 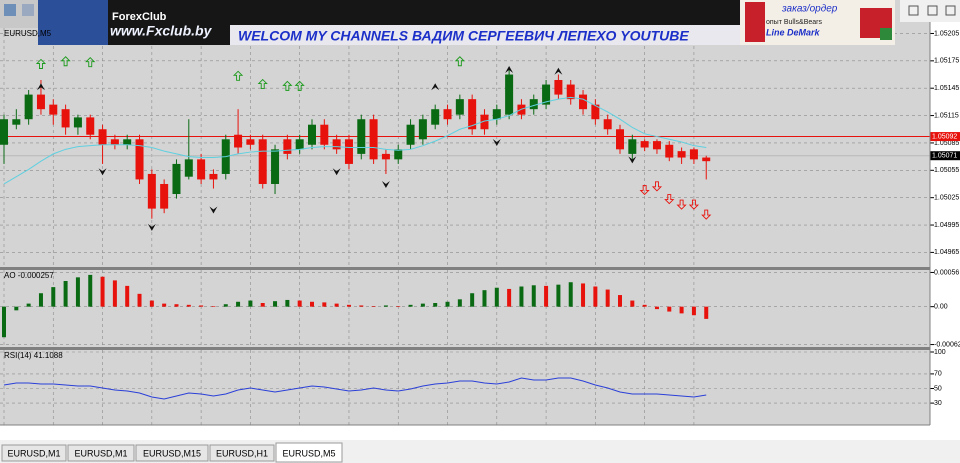 I want to click on banner-flag, so click(x=886, y=34).